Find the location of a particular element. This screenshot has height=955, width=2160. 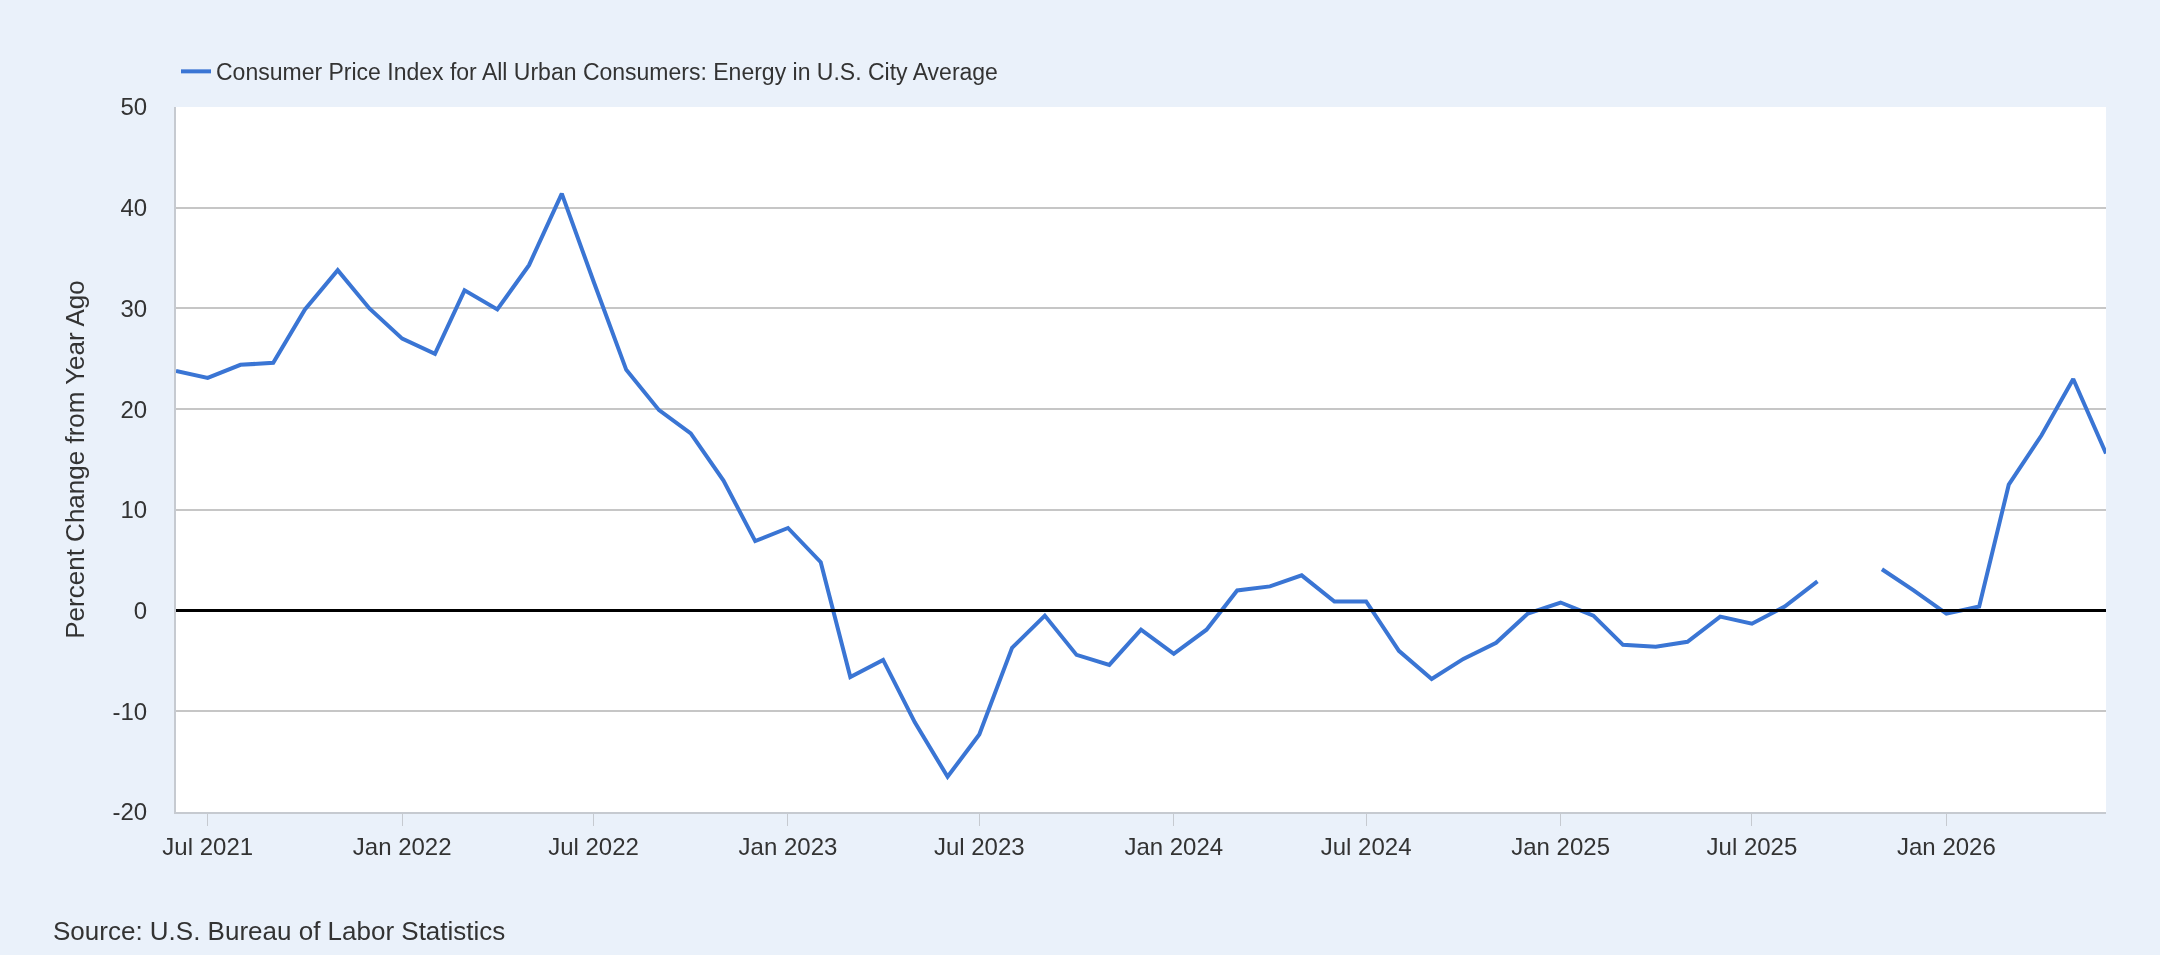

x-tick-label: Jan 2023 is located at coordinates (788, 846).